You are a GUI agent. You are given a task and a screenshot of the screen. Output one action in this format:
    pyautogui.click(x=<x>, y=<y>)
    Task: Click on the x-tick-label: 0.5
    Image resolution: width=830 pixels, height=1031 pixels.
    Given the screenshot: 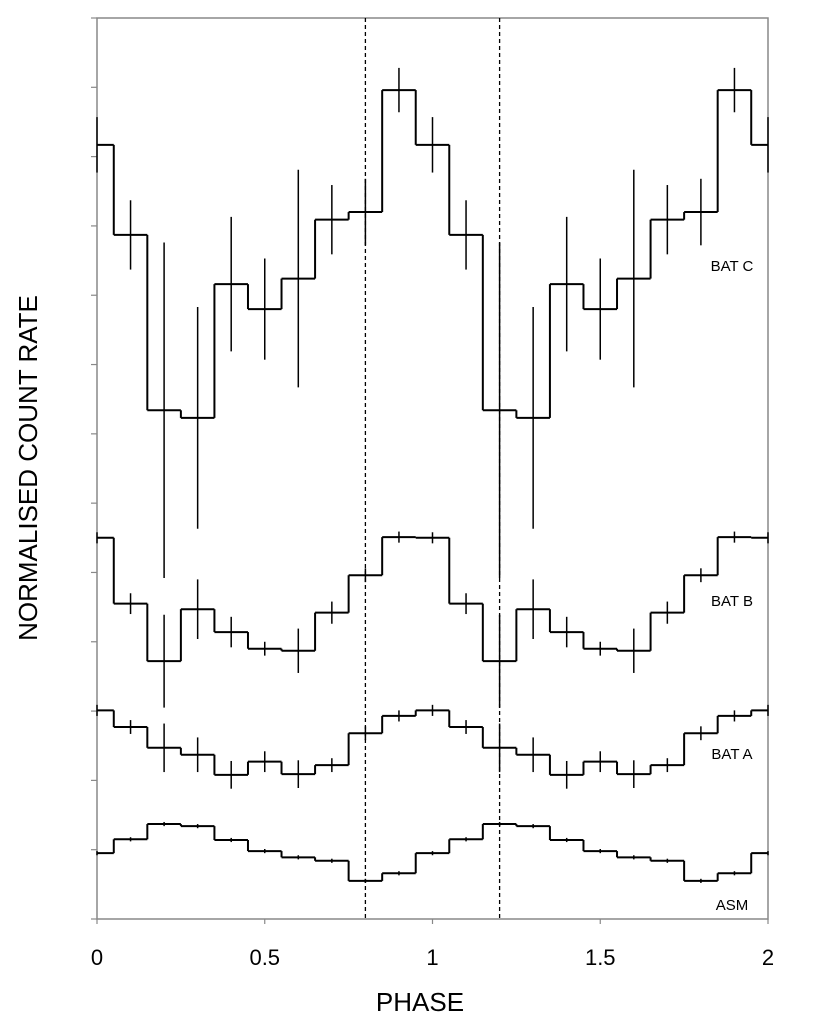 What is the action you would take?
    pyautogui.click(x=264, y=957)
    